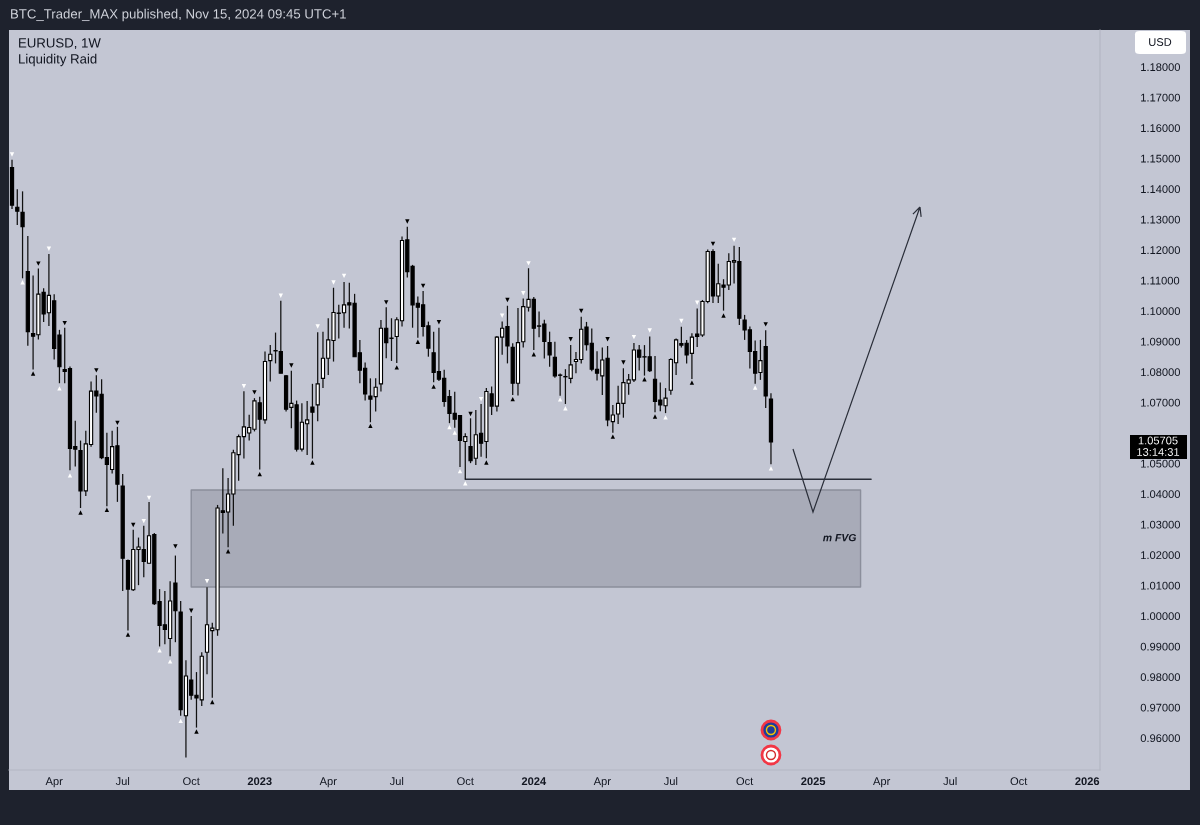 The image size is (1200, 825). What do you see at coordinates (1161, 463) in the screenshot?
I see `y-tick-label: 1.05000` at bounding box center [1161, 463].